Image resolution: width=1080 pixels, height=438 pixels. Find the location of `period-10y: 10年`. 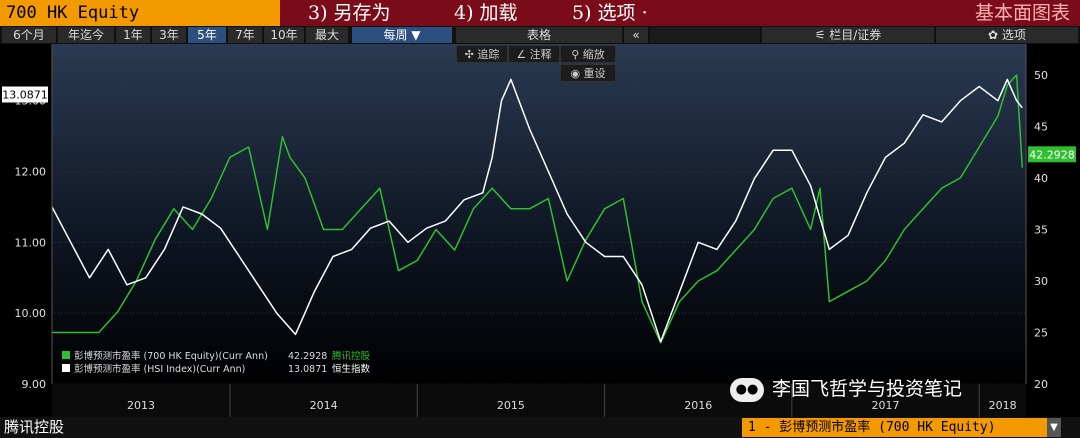

period-10y: 10年 is located at coordinates (284, 35).